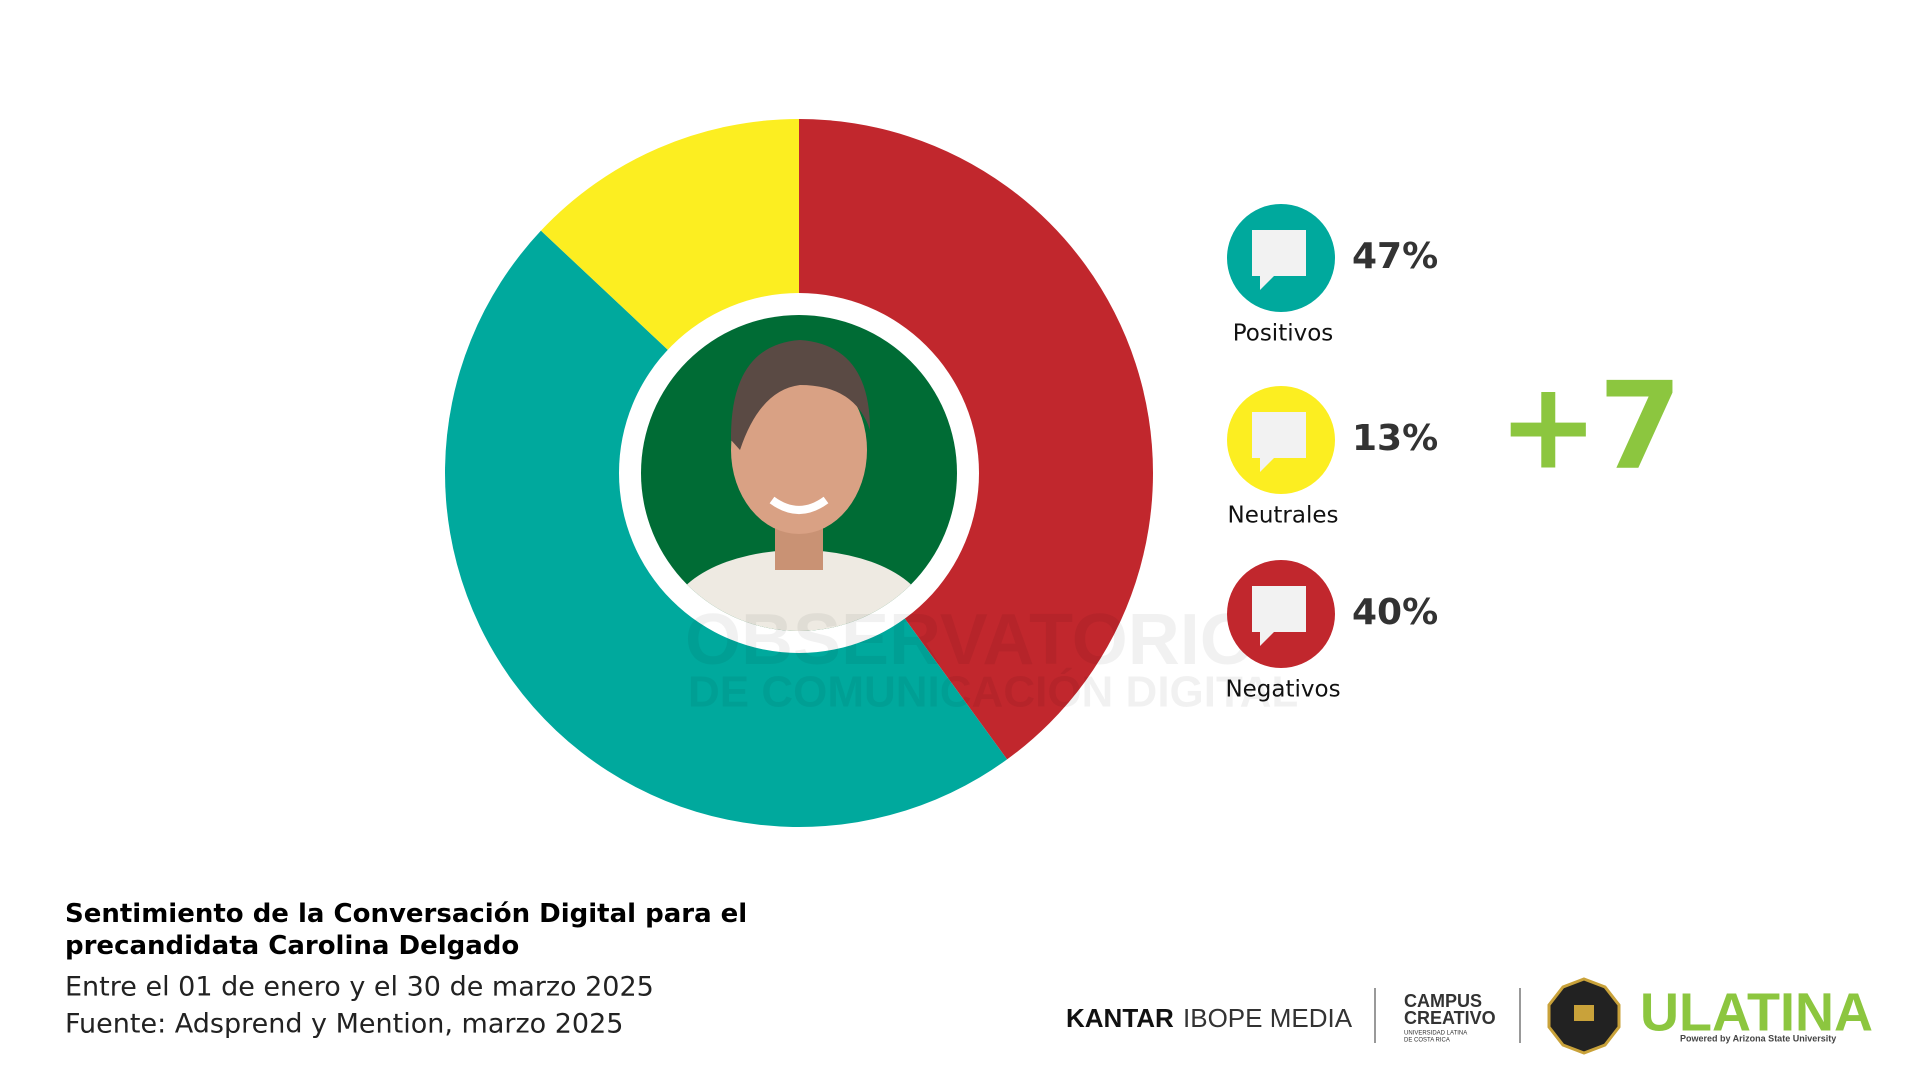 The image size is (1920, 1084). Describe the element at coordinates (1427, 1041) in the screenshot. I see `logo-text: DE COSTA RICA` at that location.